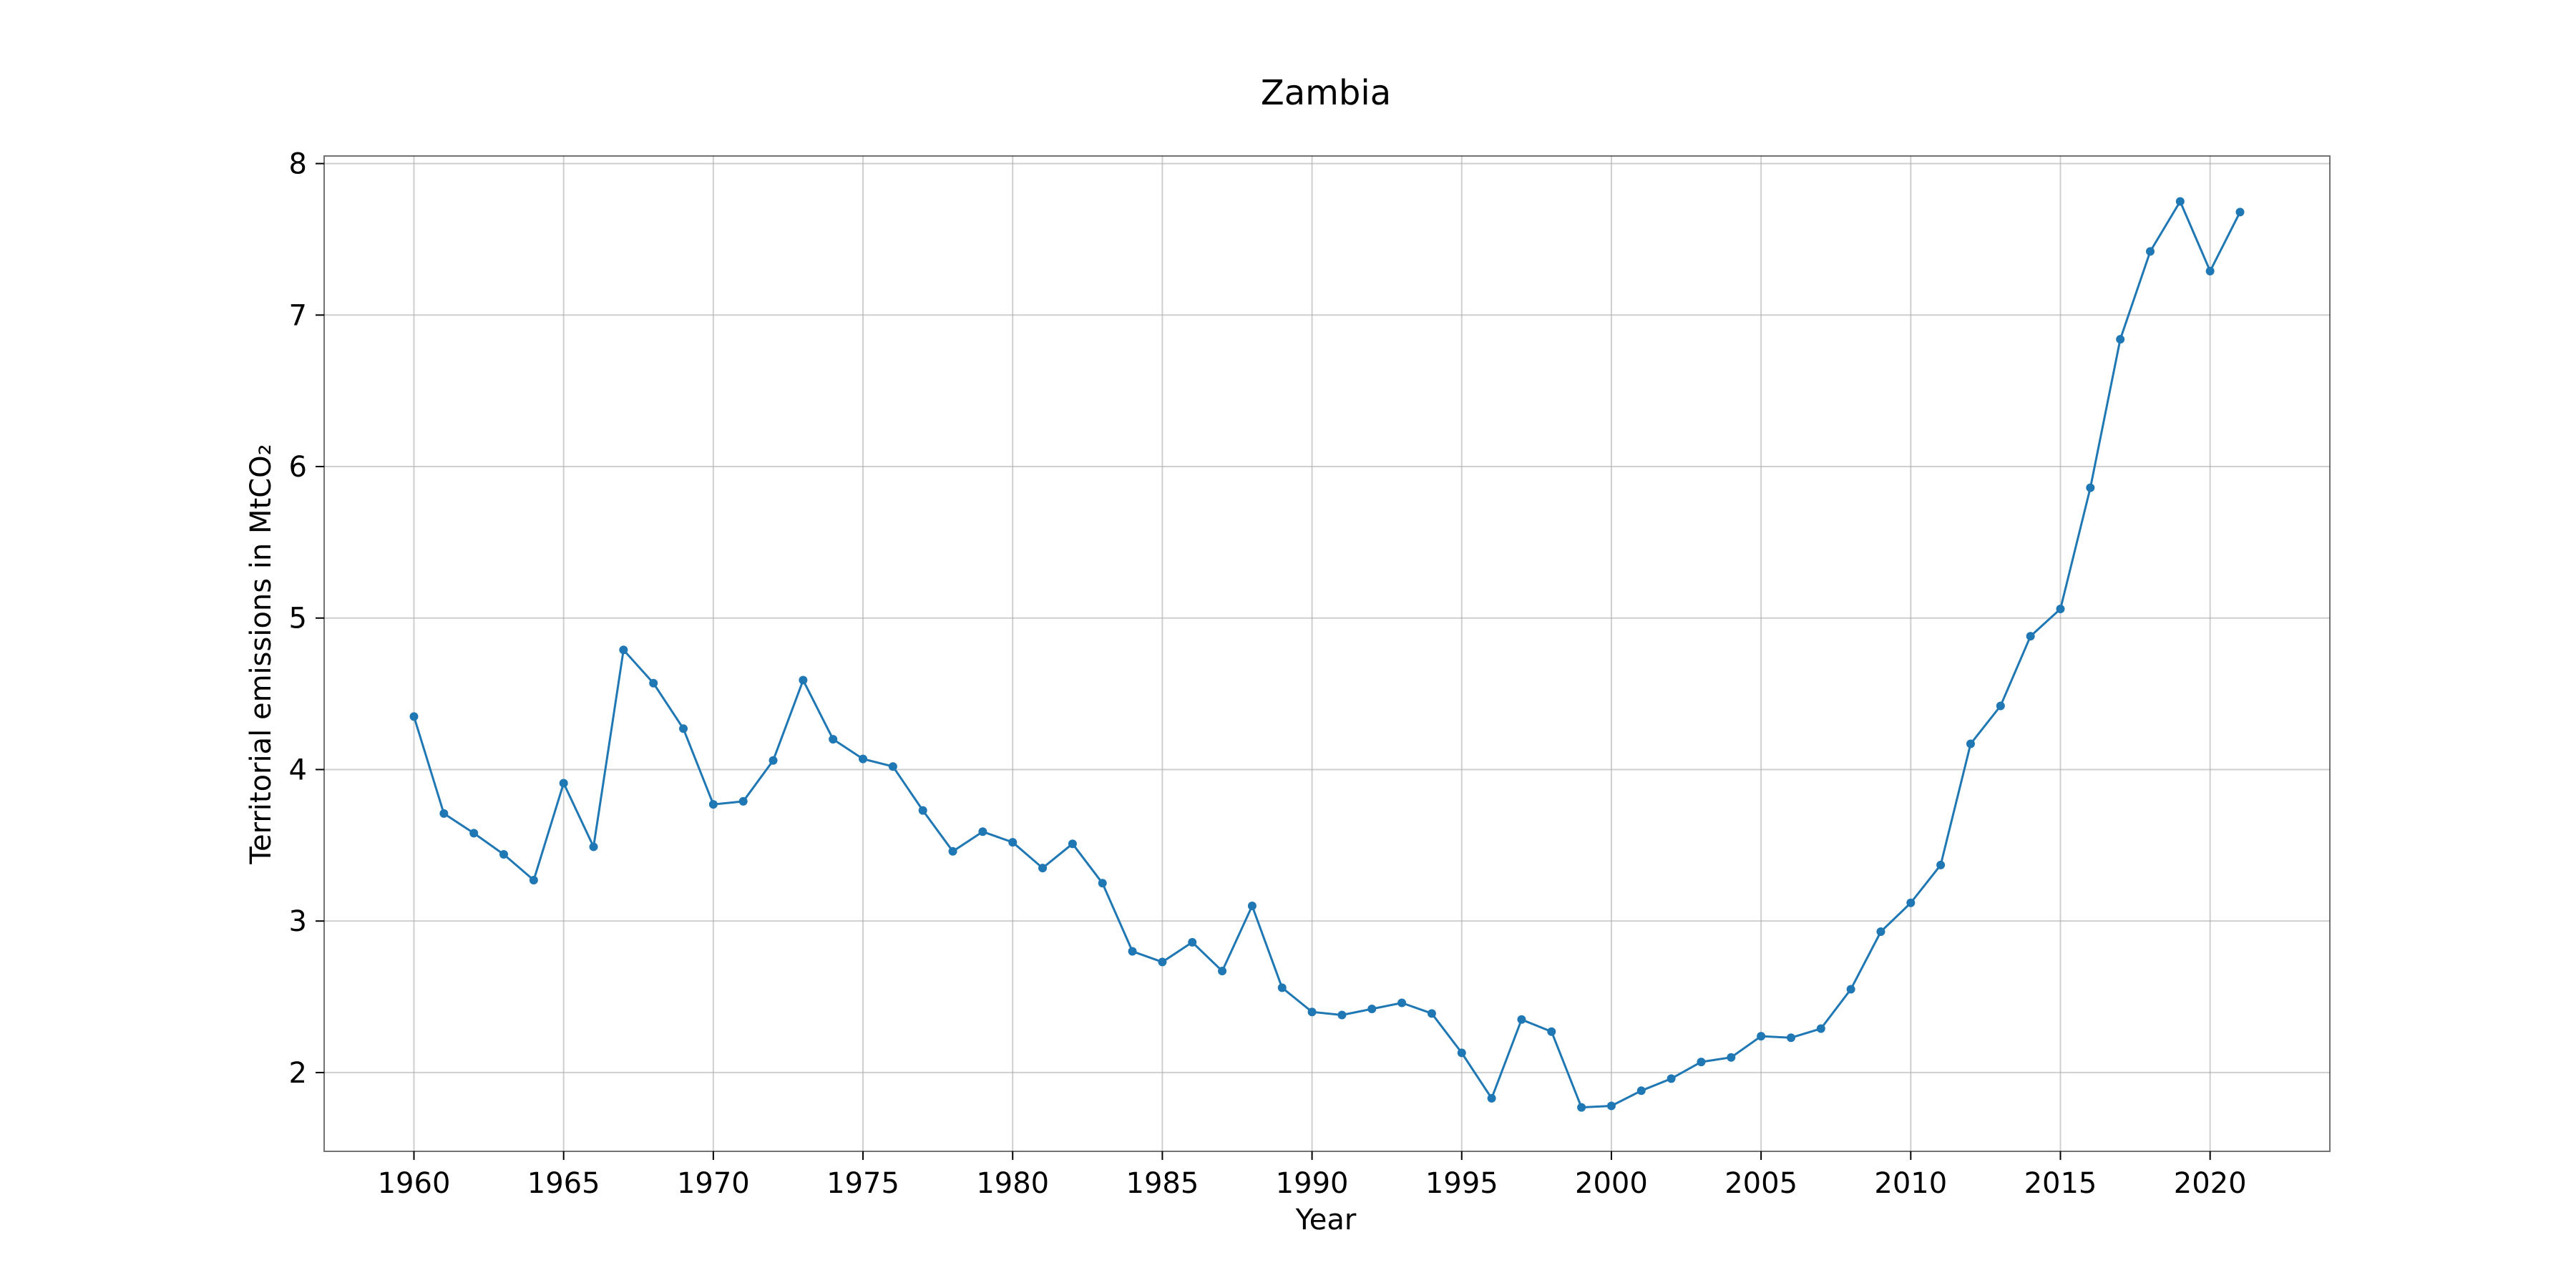 This screenshot has height=1288, width=2576. I want to click on y-tick-label: 7, so click(298, 315).